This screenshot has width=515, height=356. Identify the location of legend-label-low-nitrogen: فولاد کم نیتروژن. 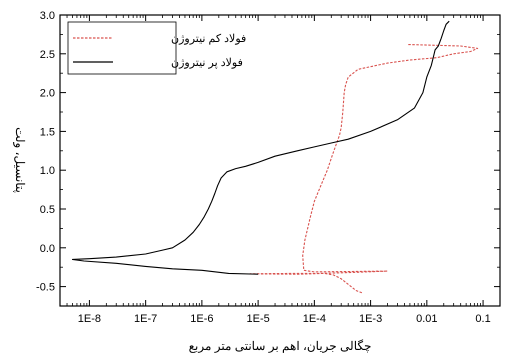
(208, 39).